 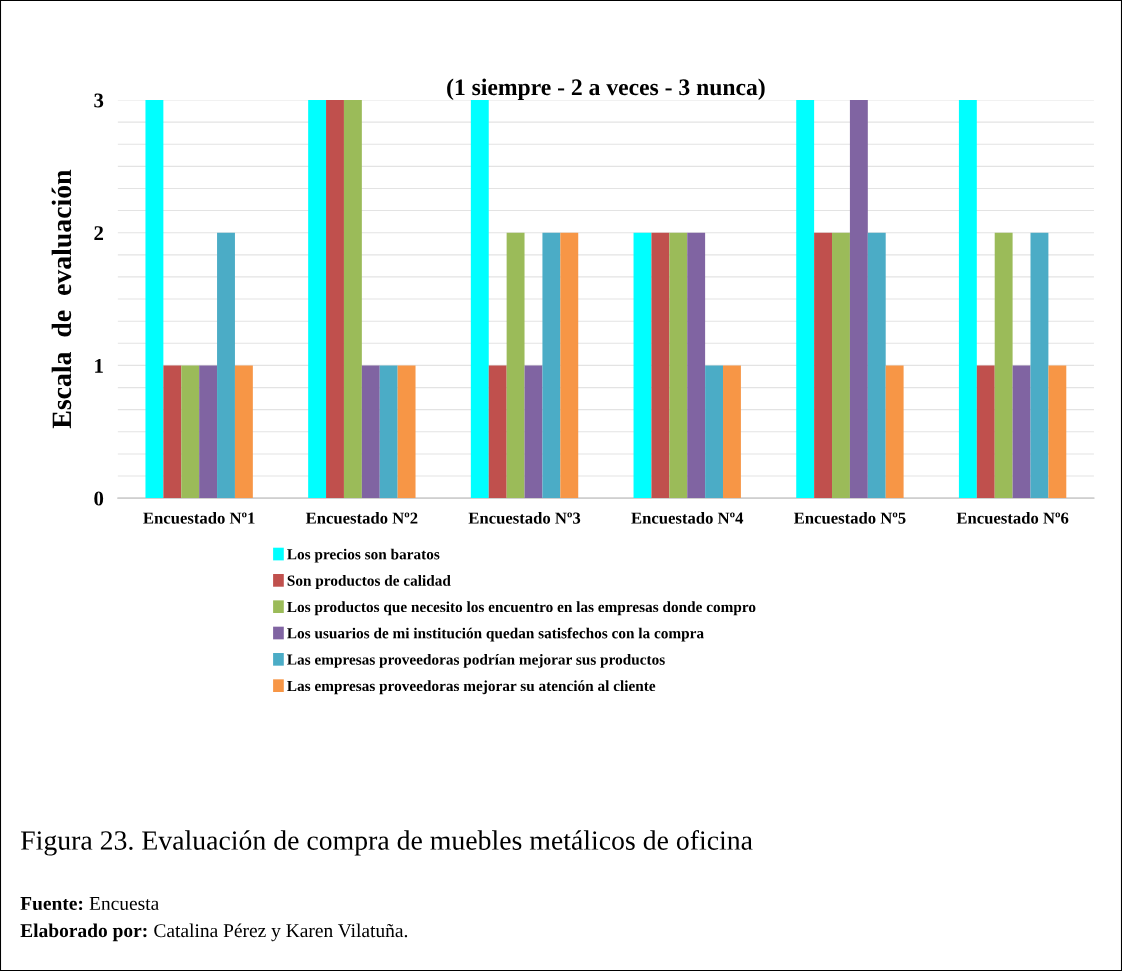 I want to click on legend-label: Los precios son baratos, so click(x=363, y=555).